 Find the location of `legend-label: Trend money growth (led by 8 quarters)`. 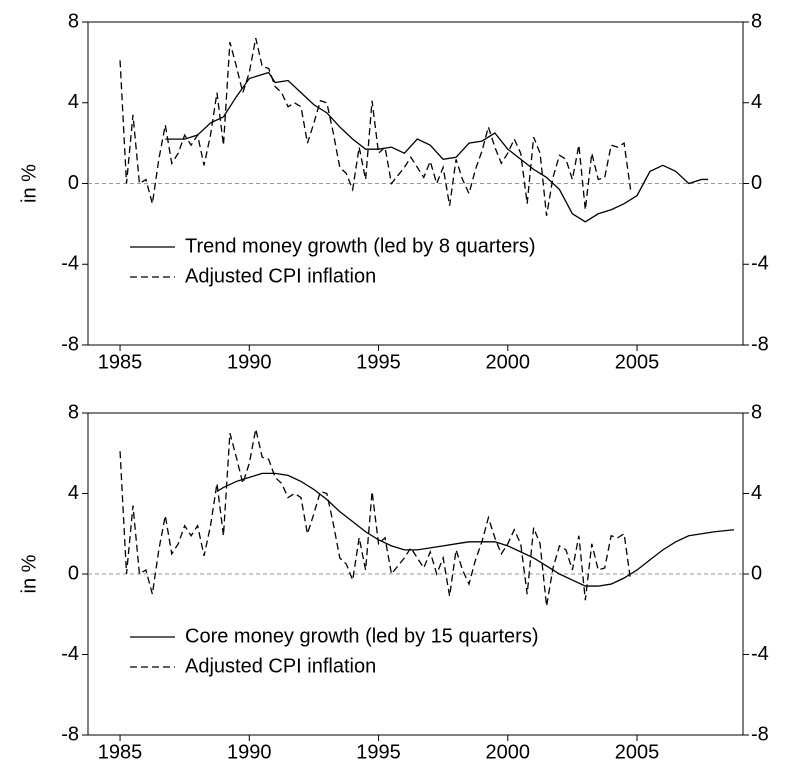

legend-label: Trend money growth (led by 8 quarters) is located at coordinates (360, 246).